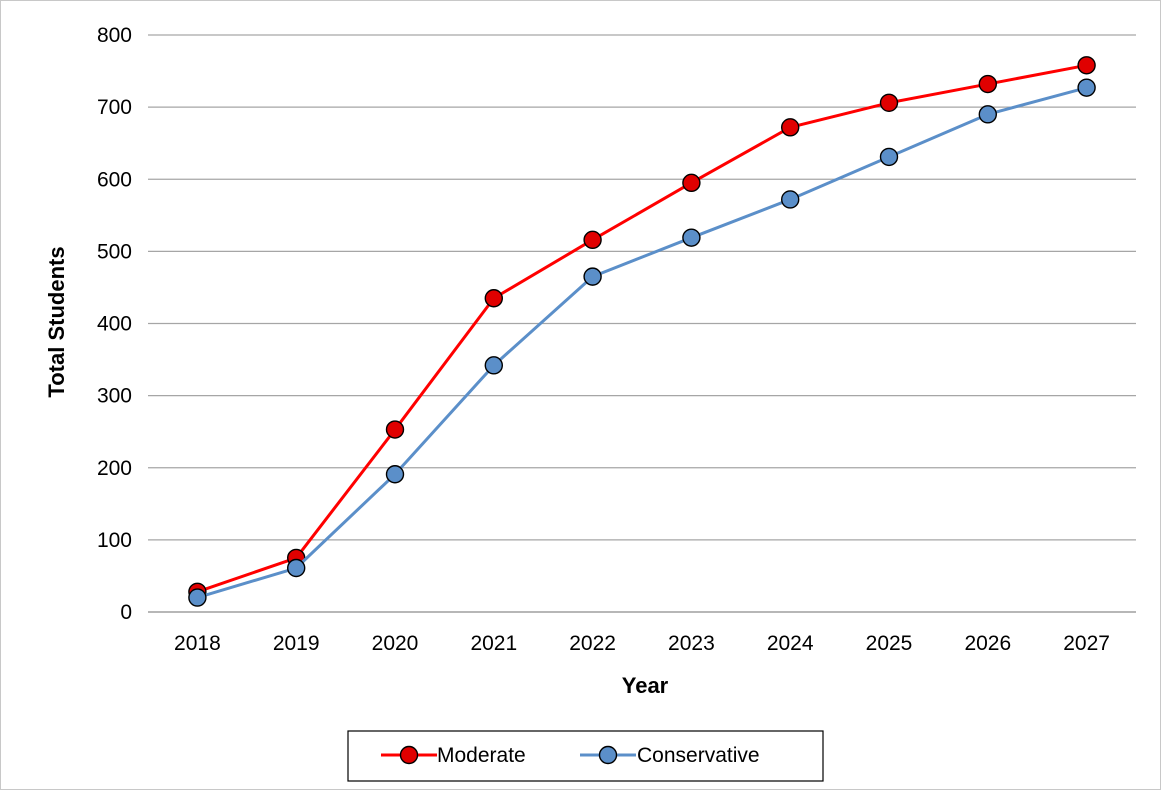  Describe the element at coordinates (698, 755) in the screenshot. I see `legend-label: Conservative` at that location.